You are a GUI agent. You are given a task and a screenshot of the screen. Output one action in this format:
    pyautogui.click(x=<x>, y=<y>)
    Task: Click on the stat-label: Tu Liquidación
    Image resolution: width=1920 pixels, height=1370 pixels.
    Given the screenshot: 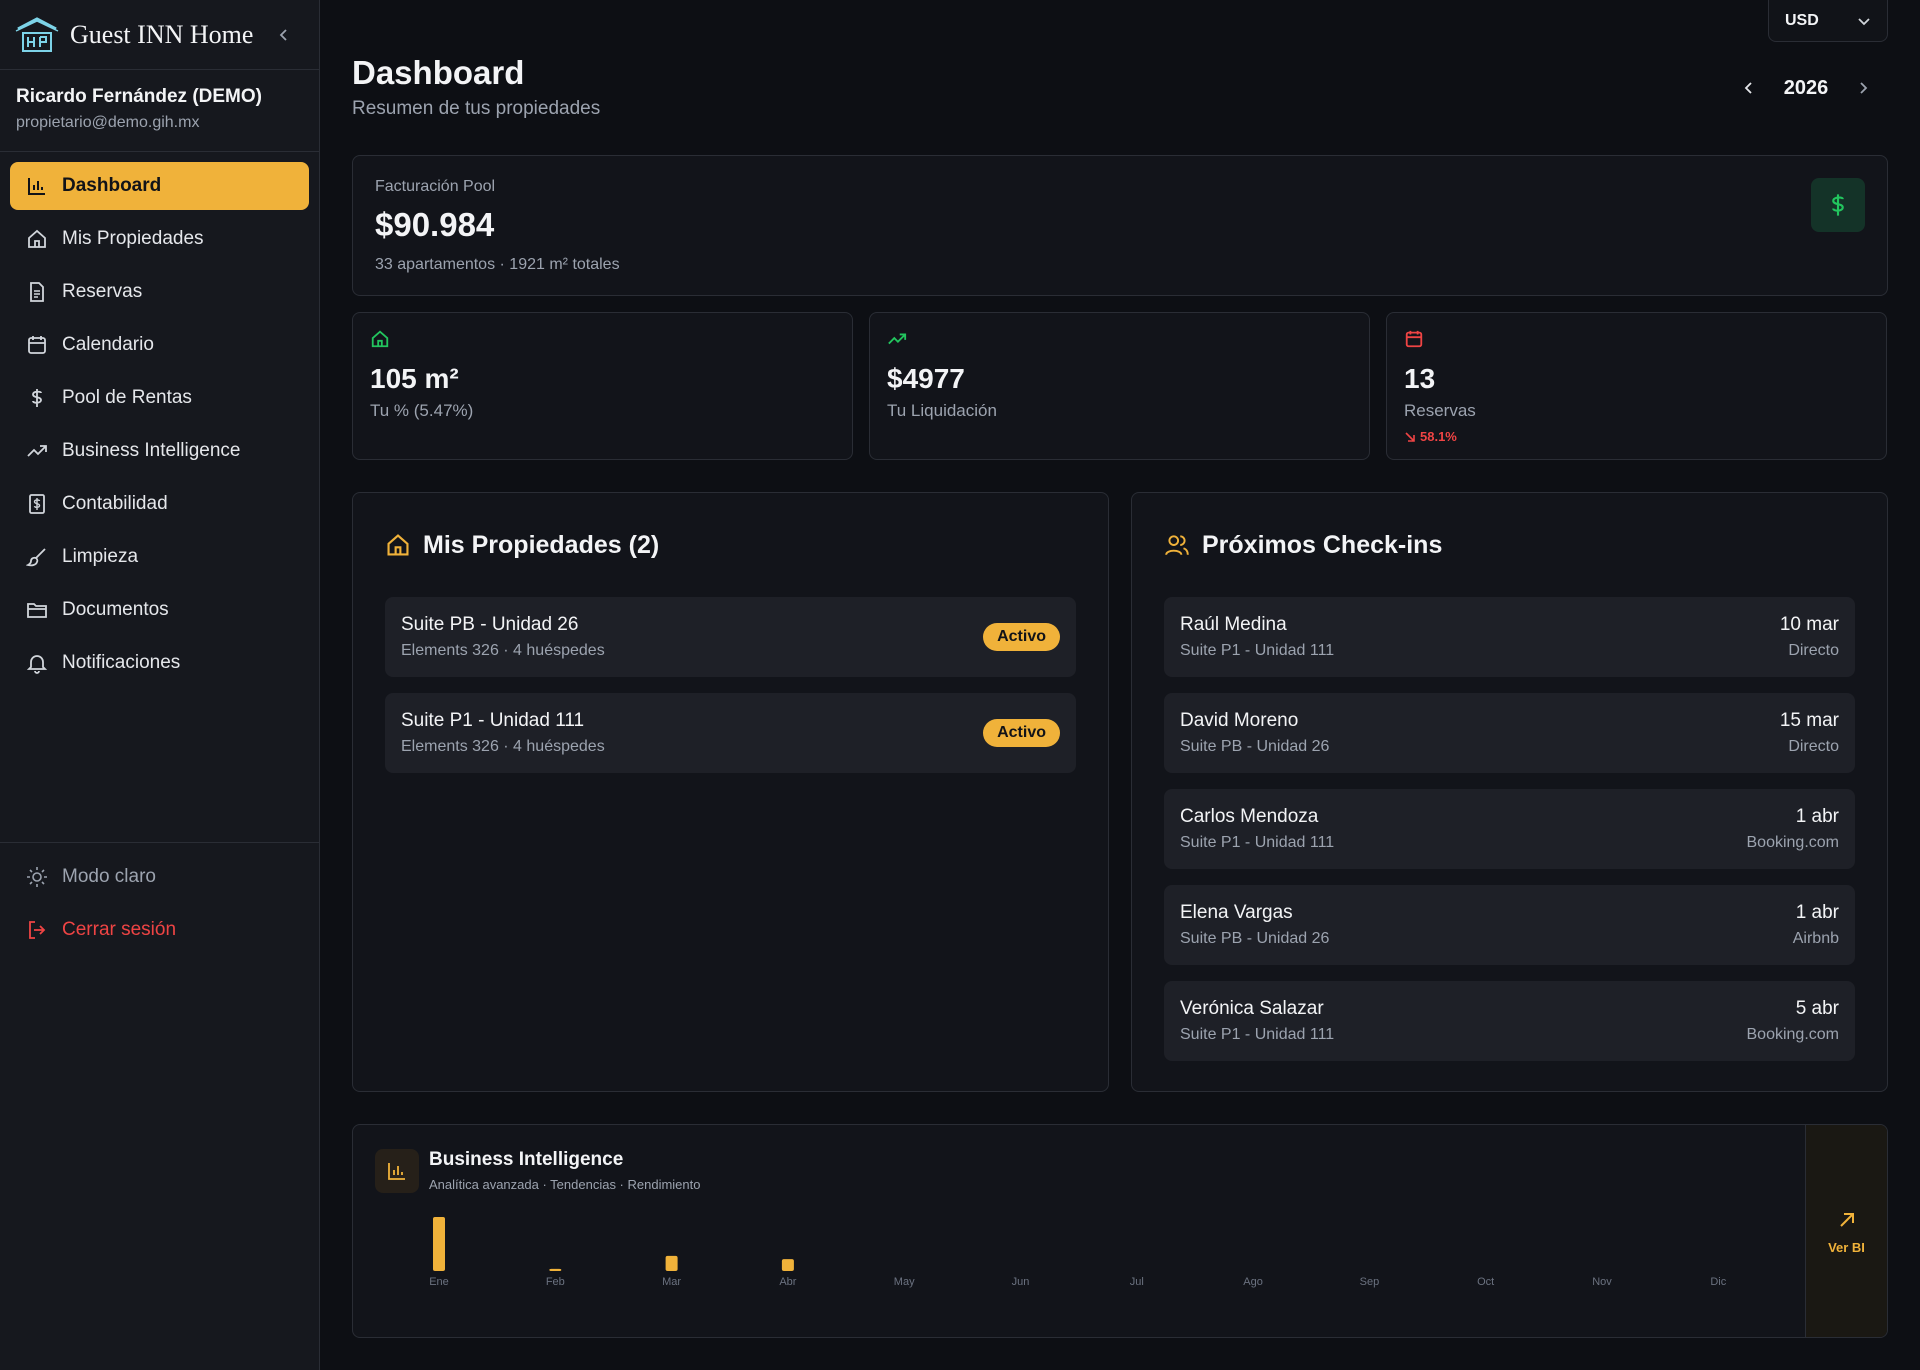 What is the action you would take?
    pyautogui.click(x=942, y=410)
    